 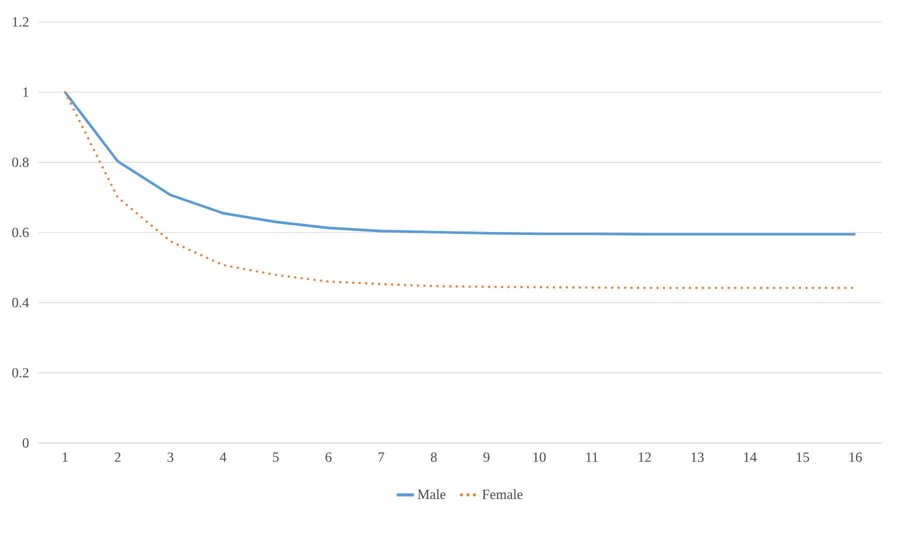 What do you see at coordinates (644, 457) in the screenshot?
I see `x-tick-label: 12` at bounding box center [644, 457].